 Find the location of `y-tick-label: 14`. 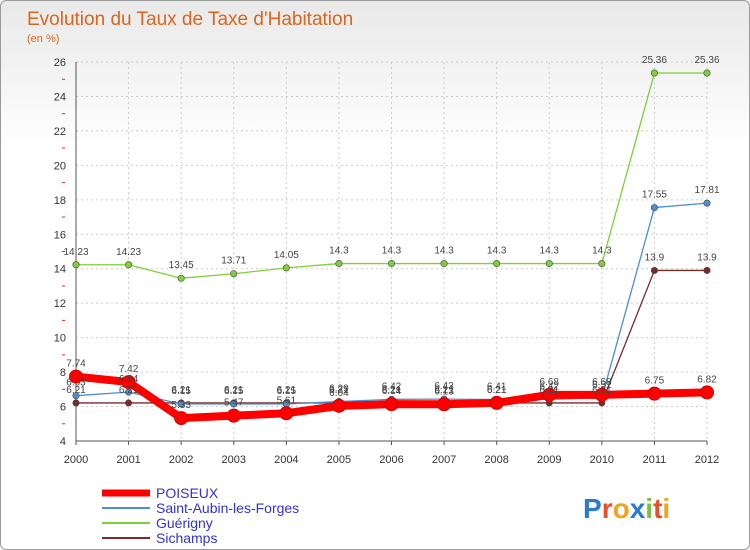

y-tick-label: 14 is located at coordinates (60, 270).